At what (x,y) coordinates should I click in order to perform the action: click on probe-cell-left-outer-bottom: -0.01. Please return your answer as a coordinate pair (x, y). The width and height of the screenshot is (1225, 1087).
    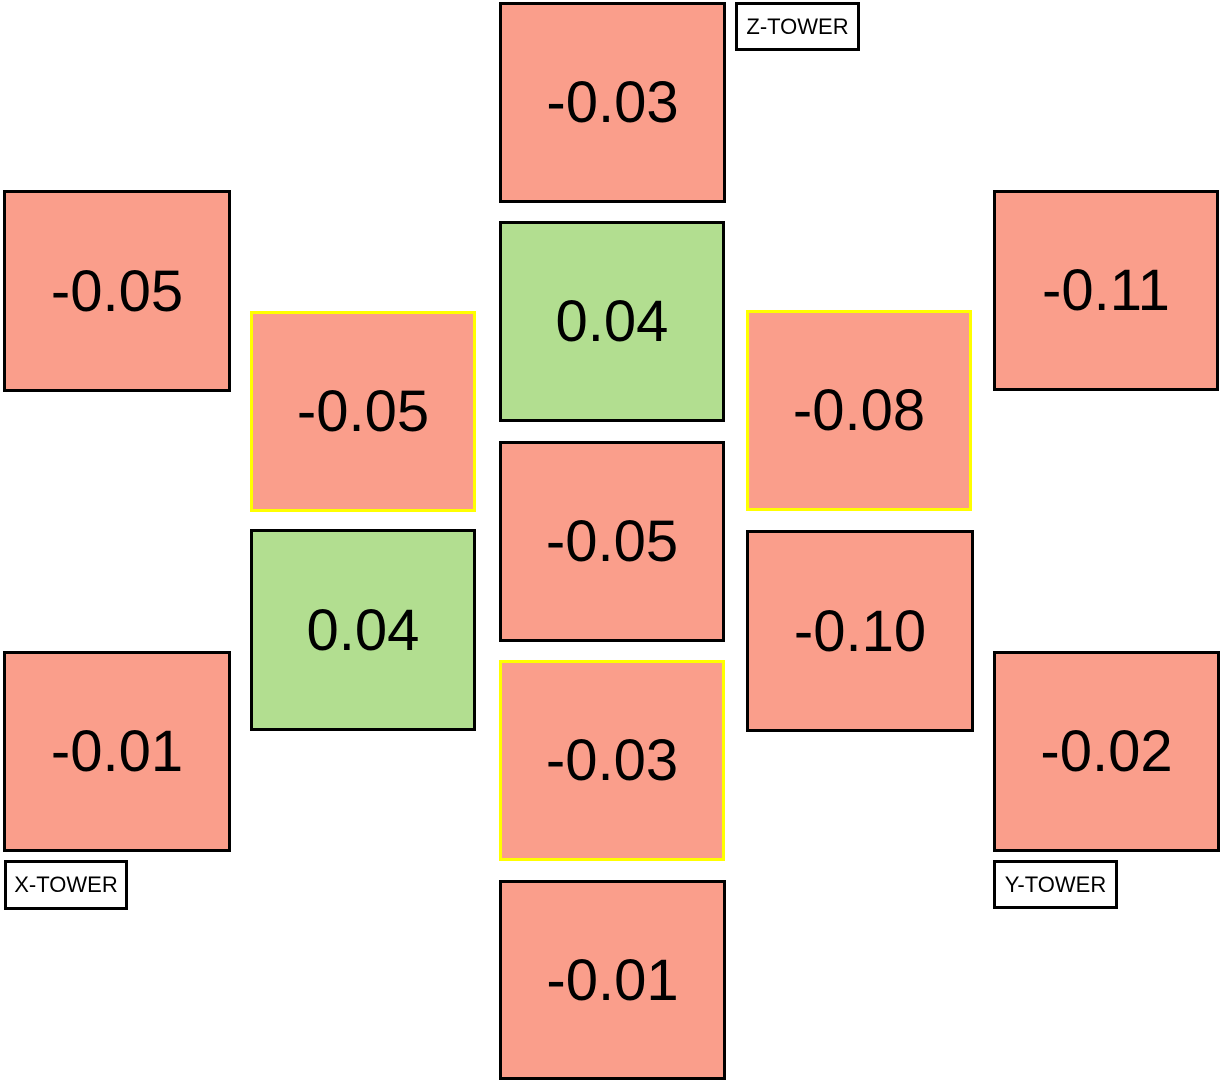
    Looking at the image, I should click on (117, 751).